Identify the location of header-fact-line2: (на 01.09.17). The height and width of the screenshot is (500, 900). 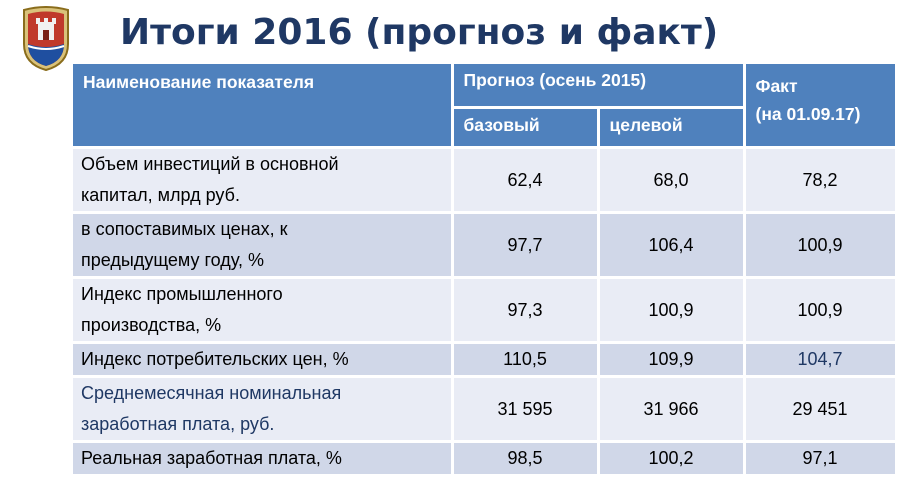
(808, 114).